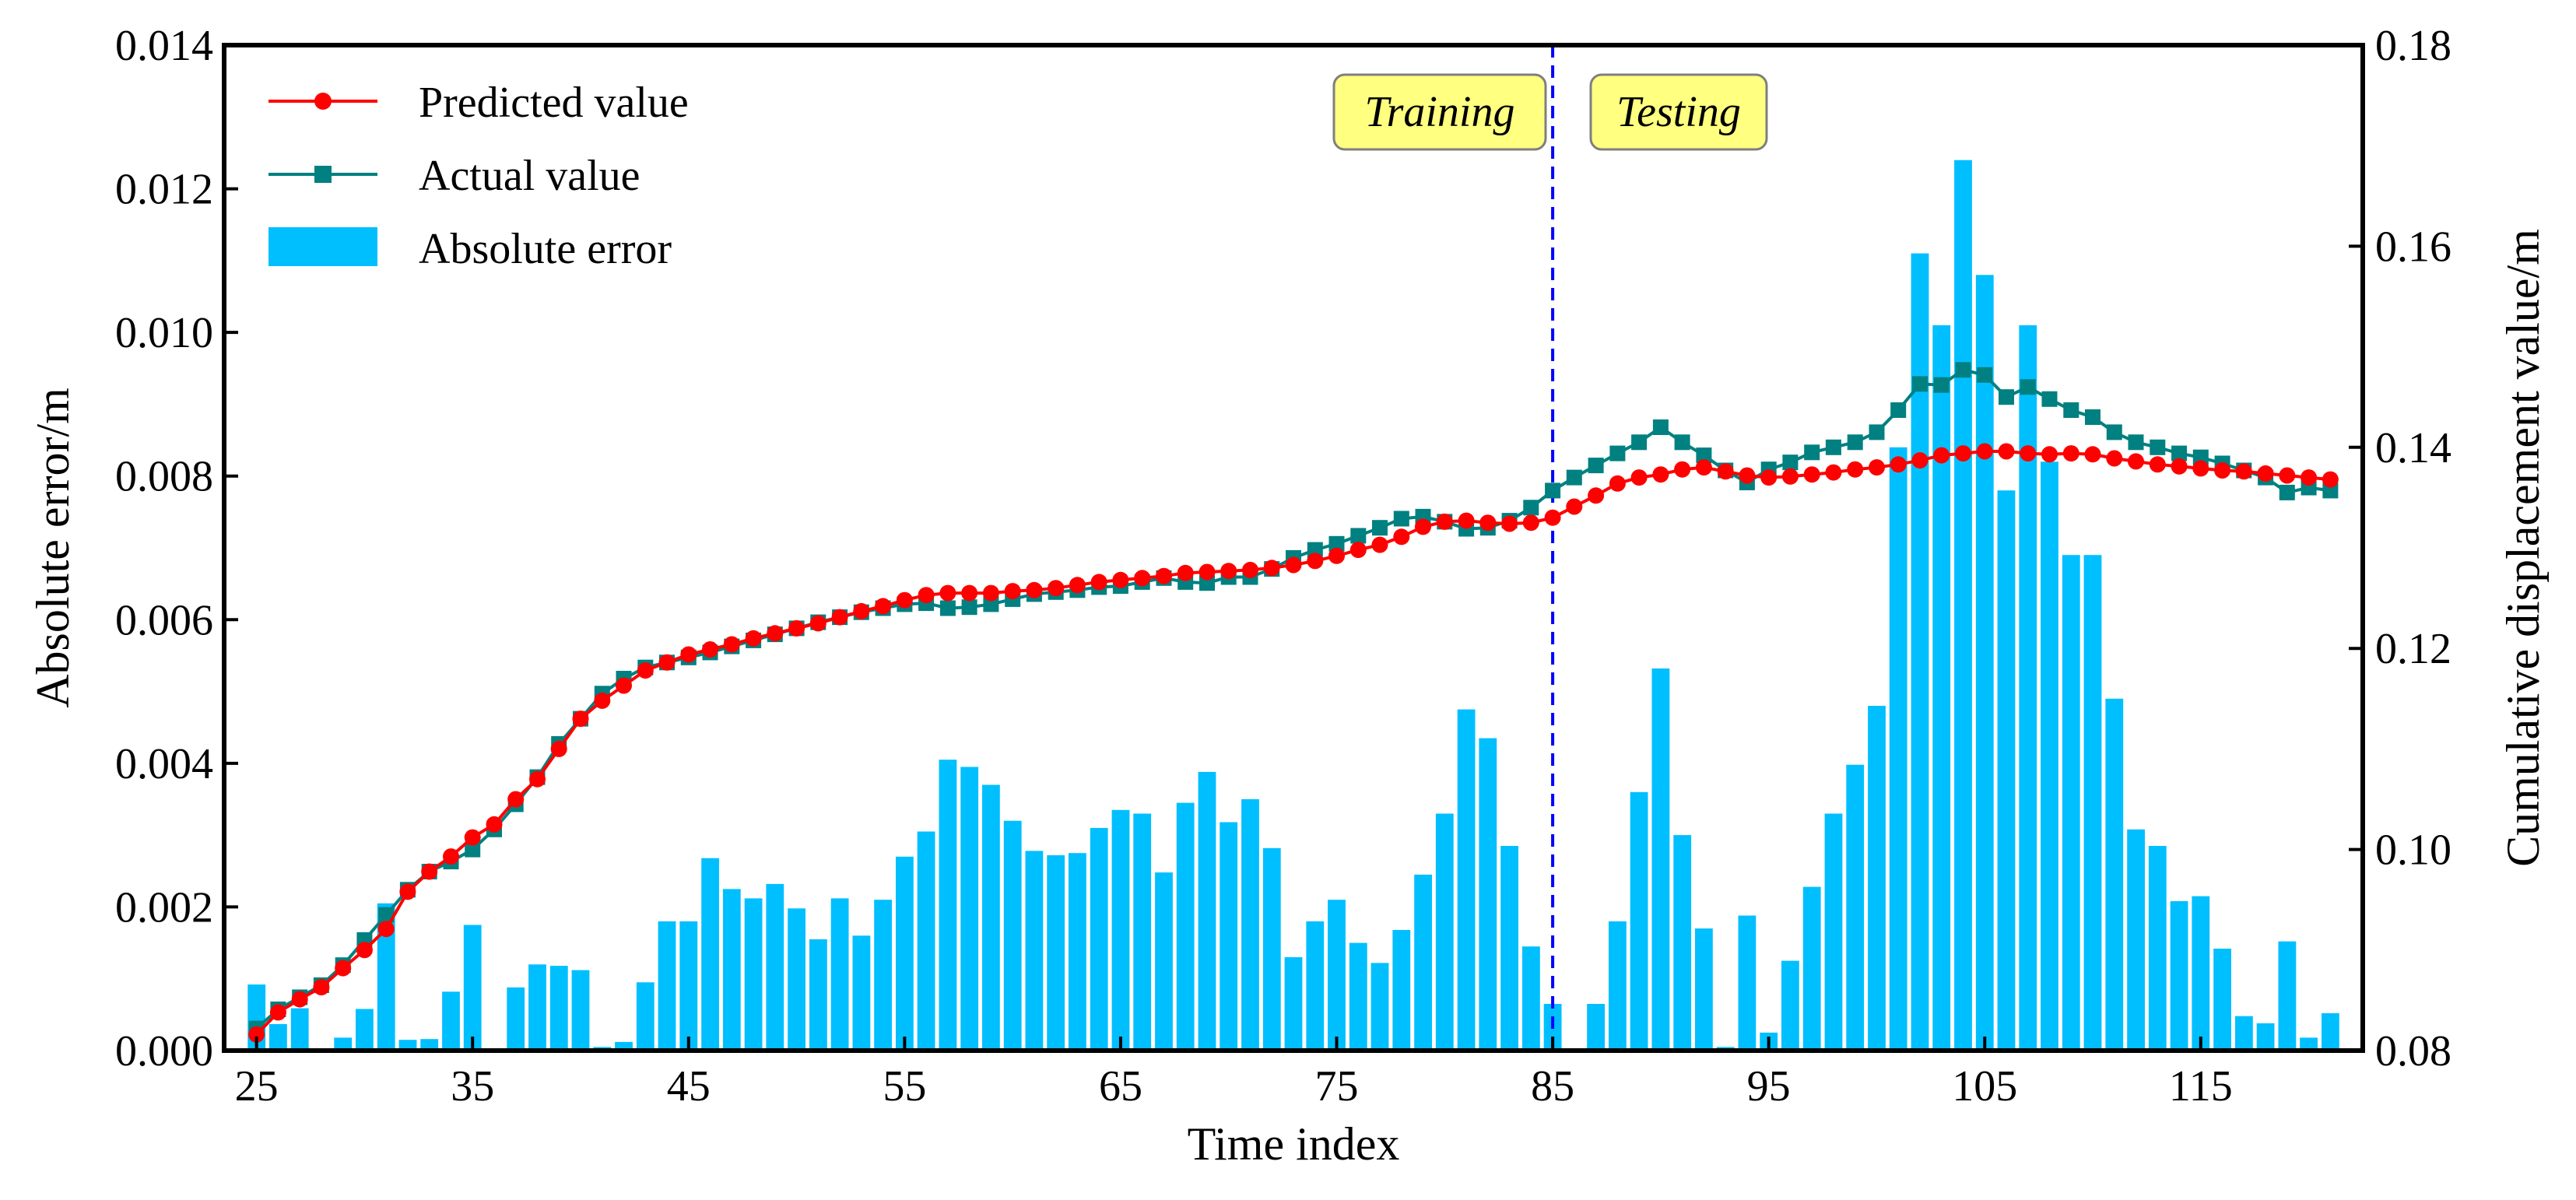 This screenshot has height=1200, width=2576. I want to click on left-tick-label: 0.006, so click(164, 620).